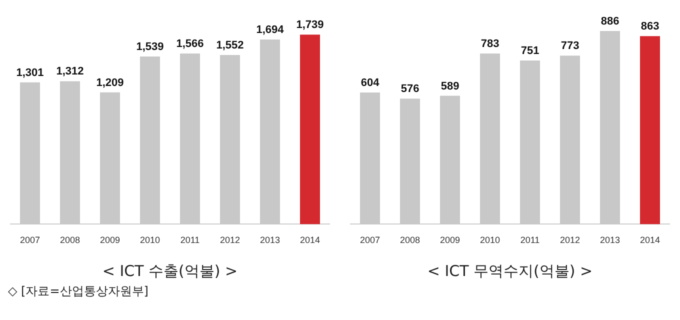 This screenshot has width=680, height=320. Describe the element at coordinates (610, 22) in the screenshot. I see `data-label: 886` at that location.